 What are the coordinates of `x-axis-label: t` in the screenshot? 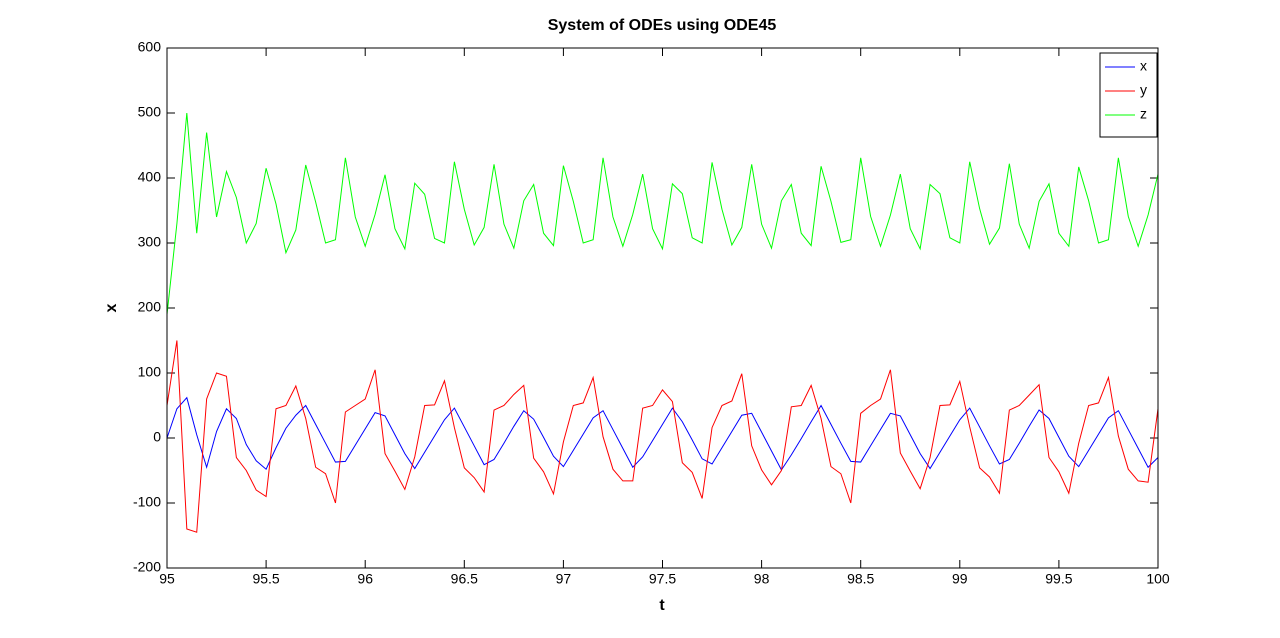 It's located at (662, 605).